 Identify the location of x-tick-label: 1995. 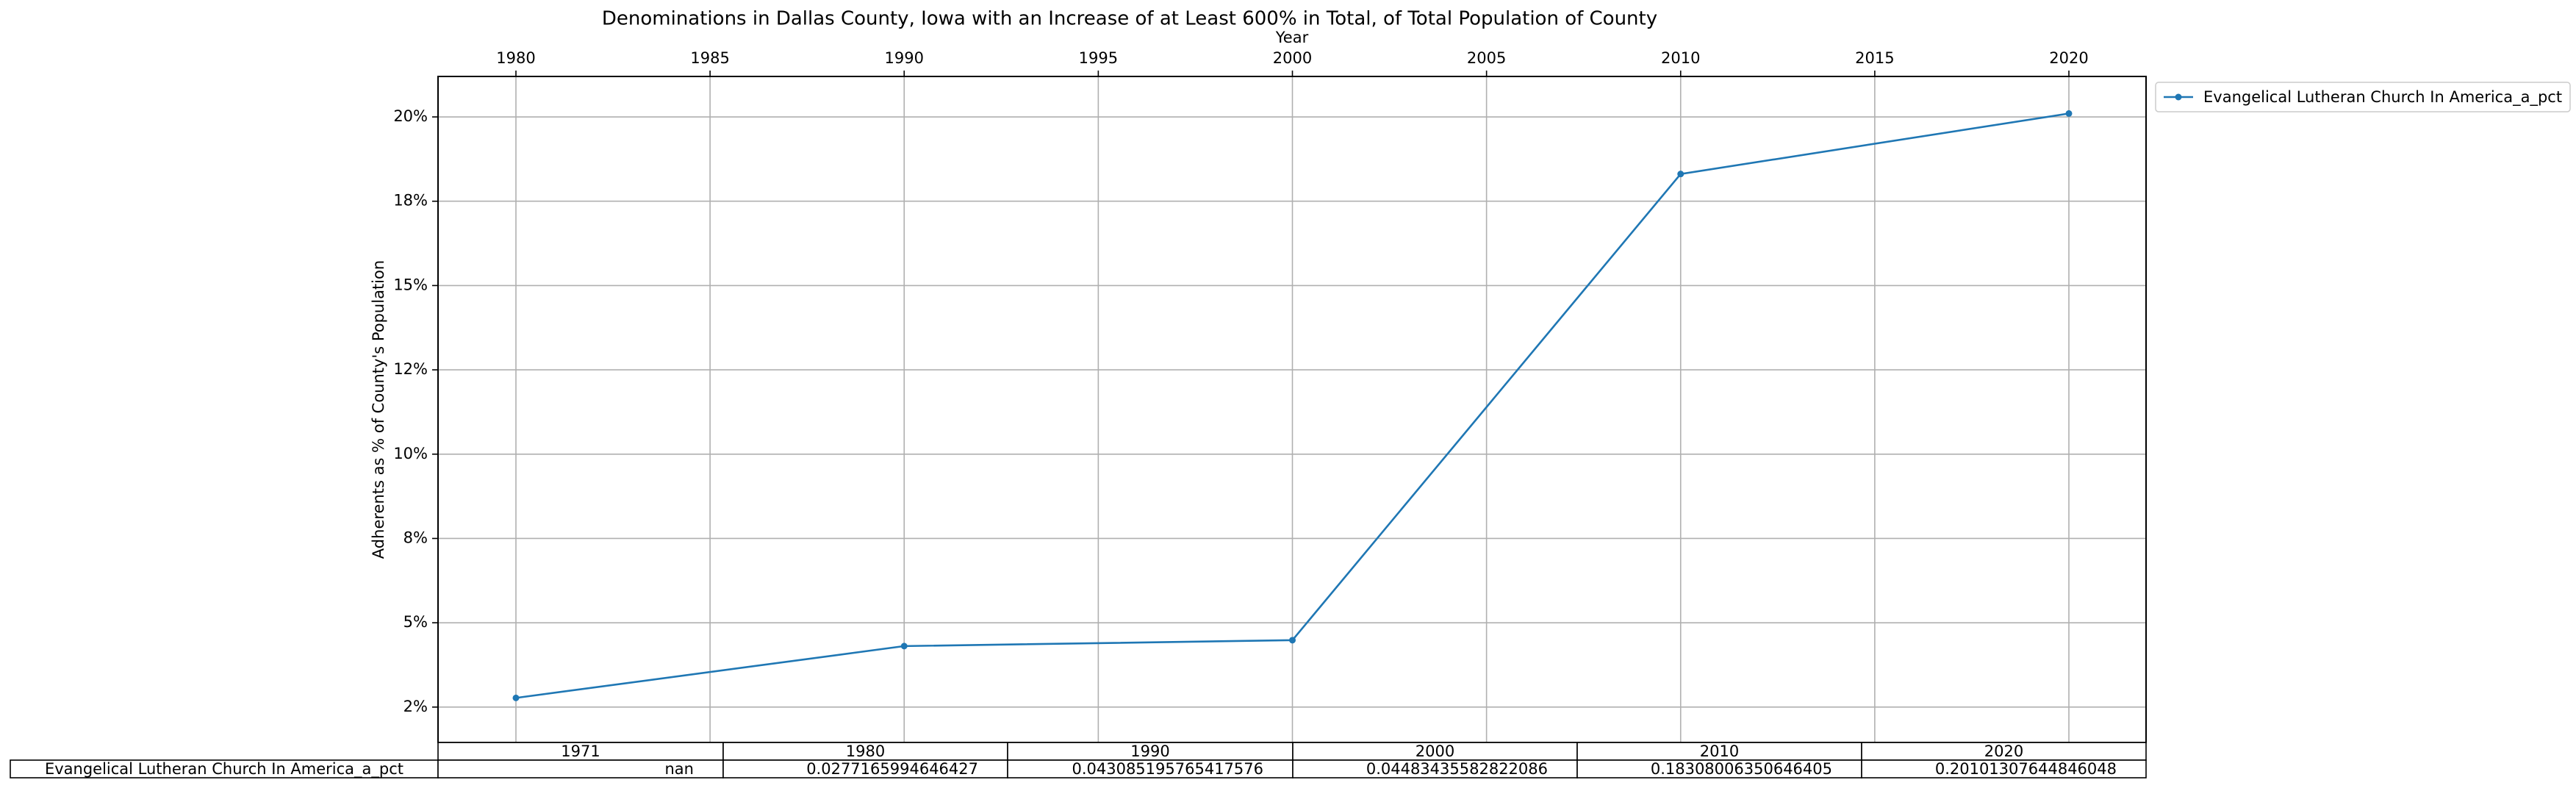
(1098, 58).